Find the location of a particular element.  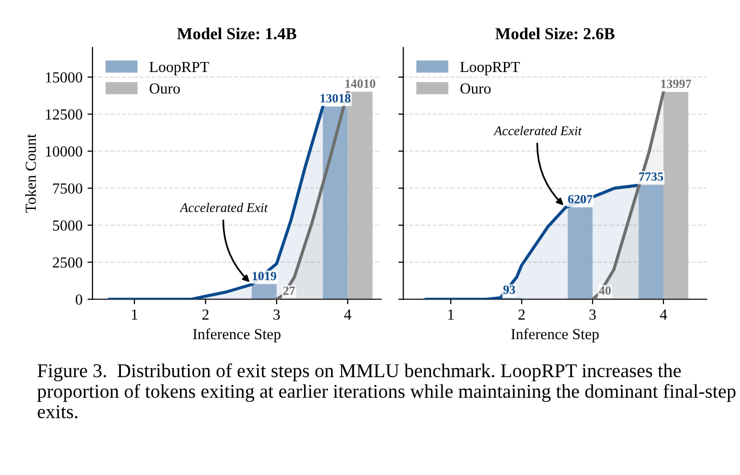

data-label: 1019 is located at coordinates (264, 276).